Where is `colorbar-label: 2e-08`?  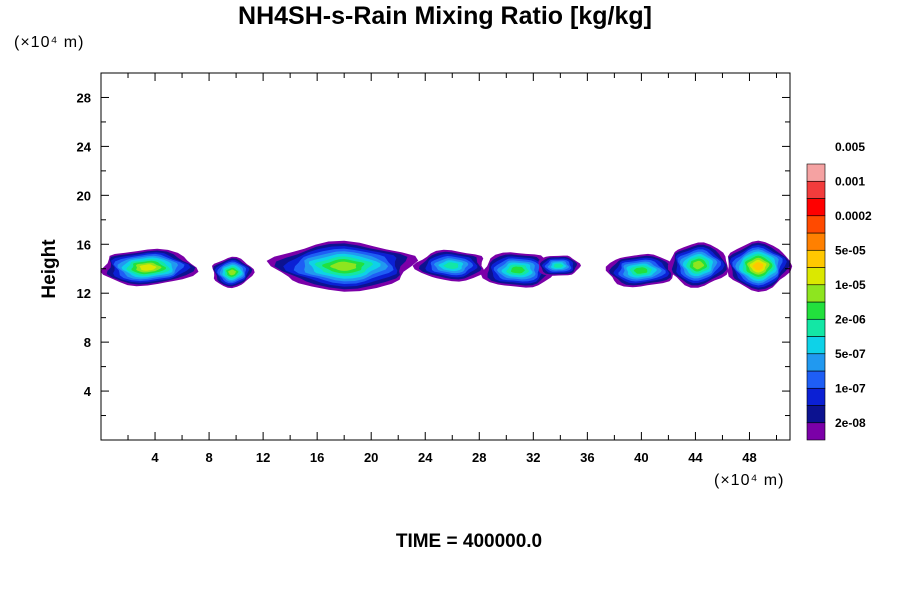 colorbar-label: 2e-08 is located at coordinates (850, 423).